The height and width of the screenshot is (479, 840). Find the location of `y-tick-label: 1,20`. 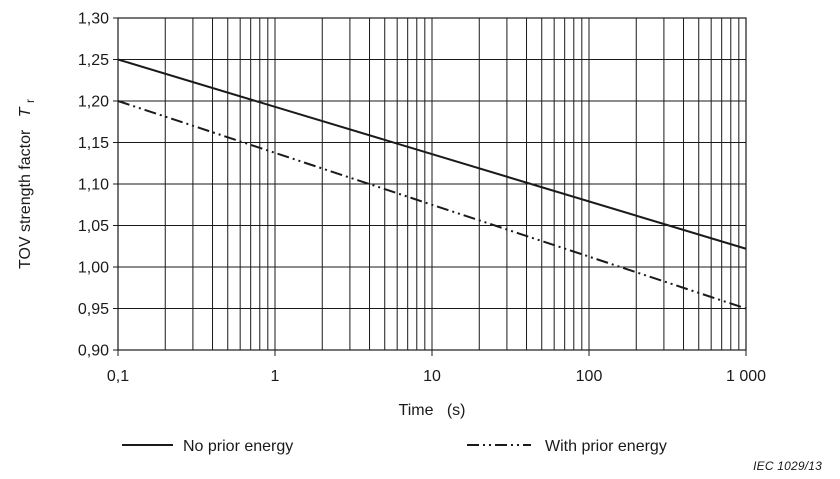

y-tick-label: 1,20 is located at coordinates (93, 102).